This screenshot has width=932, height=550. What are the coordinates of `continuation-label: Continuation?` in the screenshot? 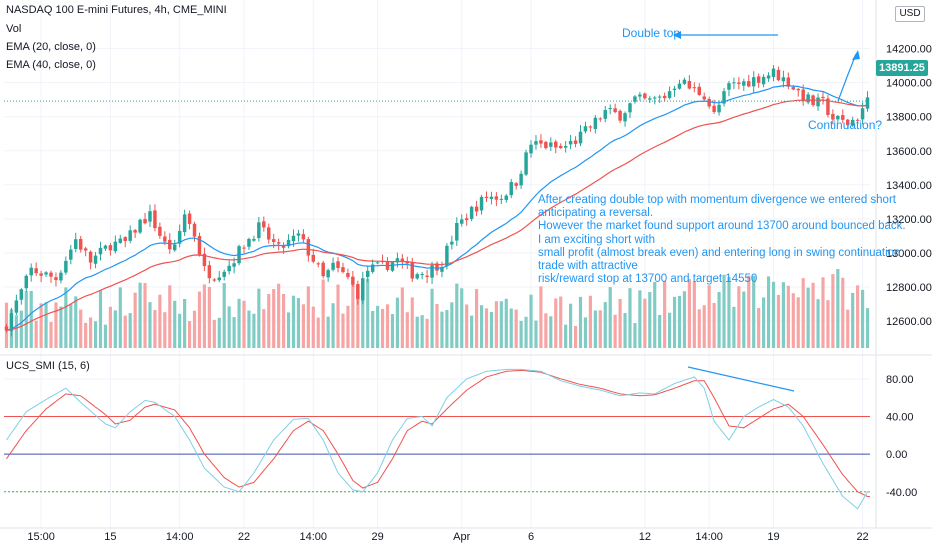 It's located at (845, 125).